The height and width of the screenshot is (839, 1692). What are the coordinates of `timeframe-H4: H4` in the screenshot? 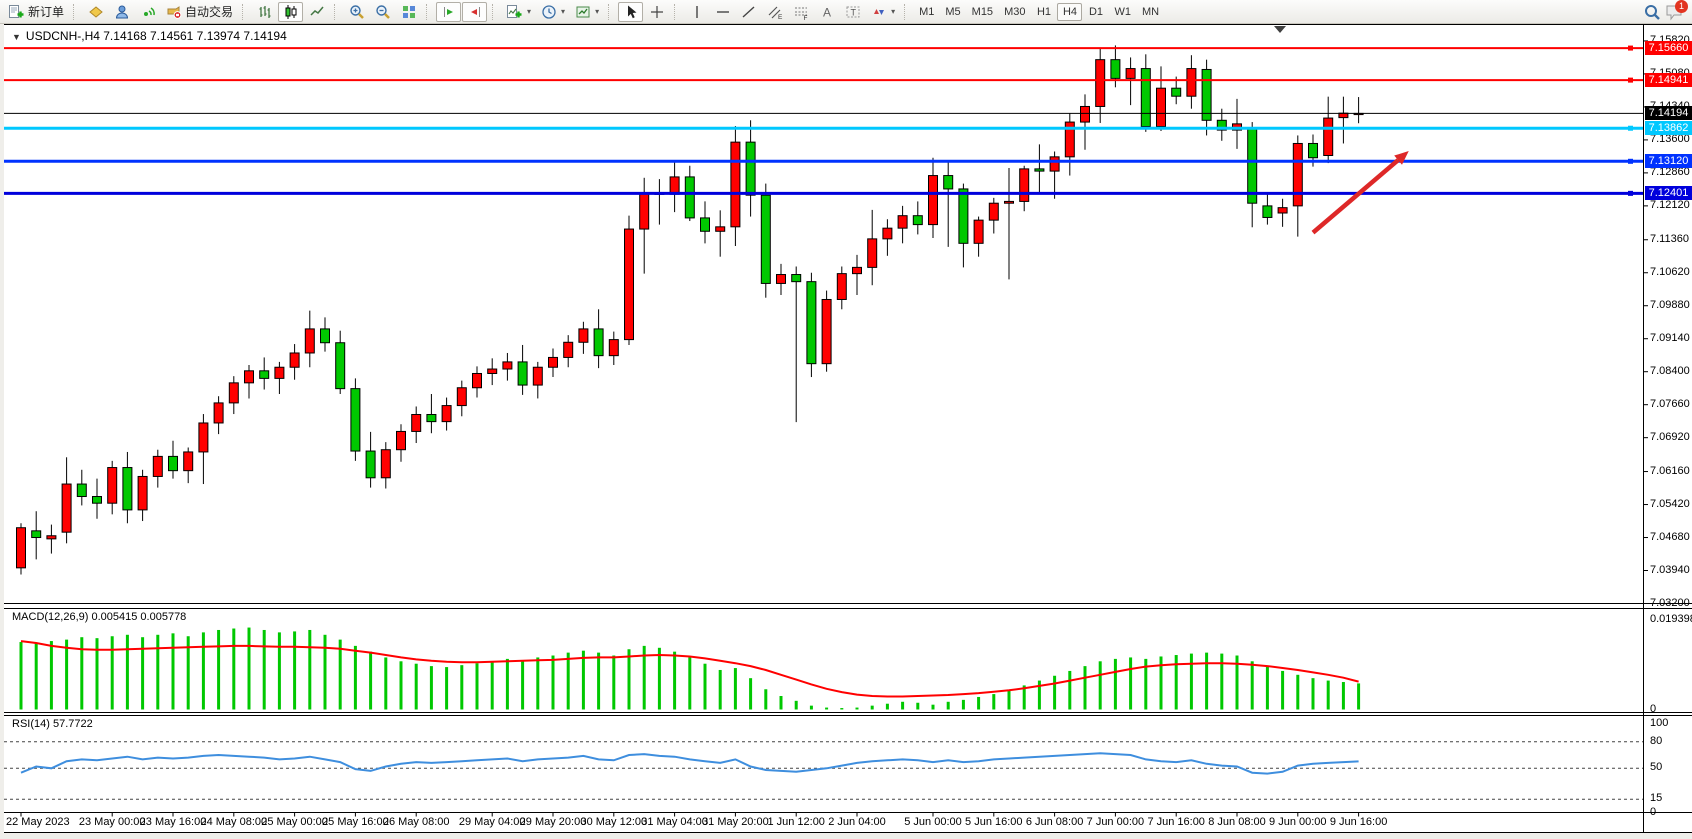 It's located at (1070, 11).